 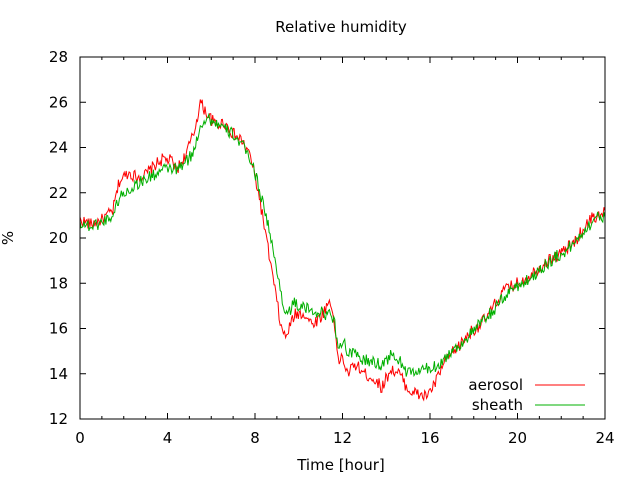 I want to click on x-tick-label: 8, so click(x=255, y=438).